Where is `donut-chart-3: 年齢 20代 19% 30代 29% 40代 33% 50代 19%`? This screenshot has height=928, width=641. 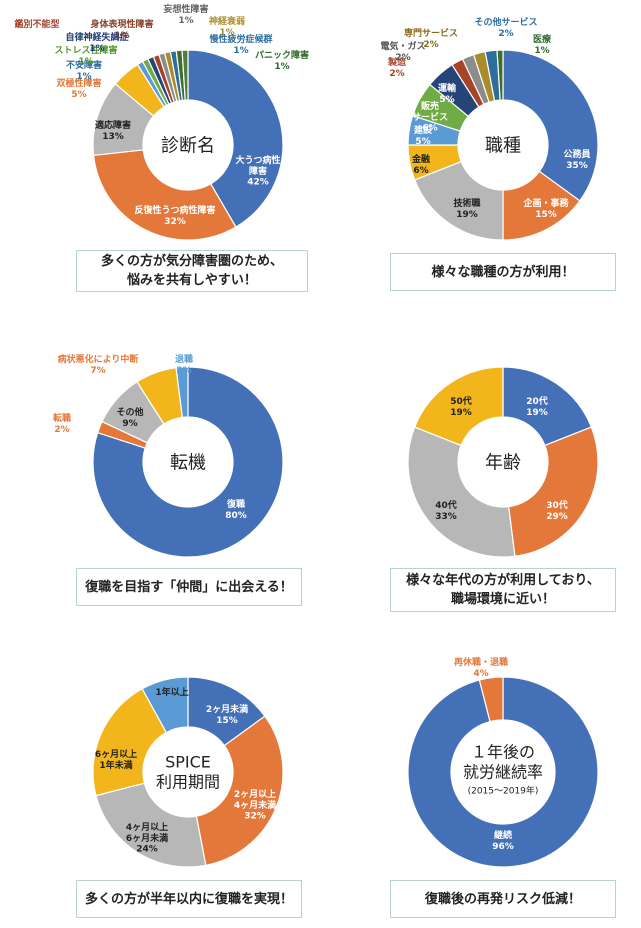
donut-chart-3: 年齢 20代 19% 30代 29% 40代 33% 50代 19% is located at coordinates (503, 462).